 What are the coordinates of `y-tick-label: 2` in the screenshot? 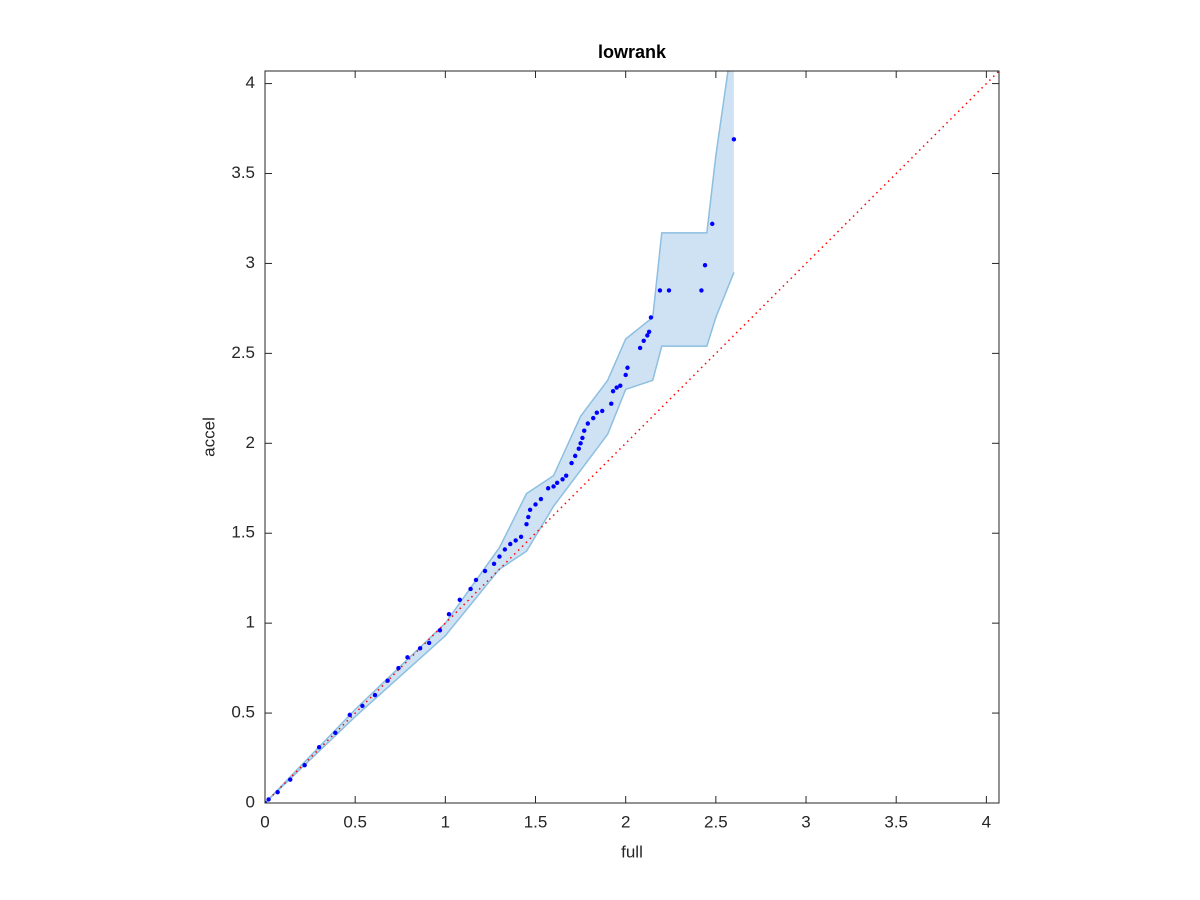 It's located at (250, 442).